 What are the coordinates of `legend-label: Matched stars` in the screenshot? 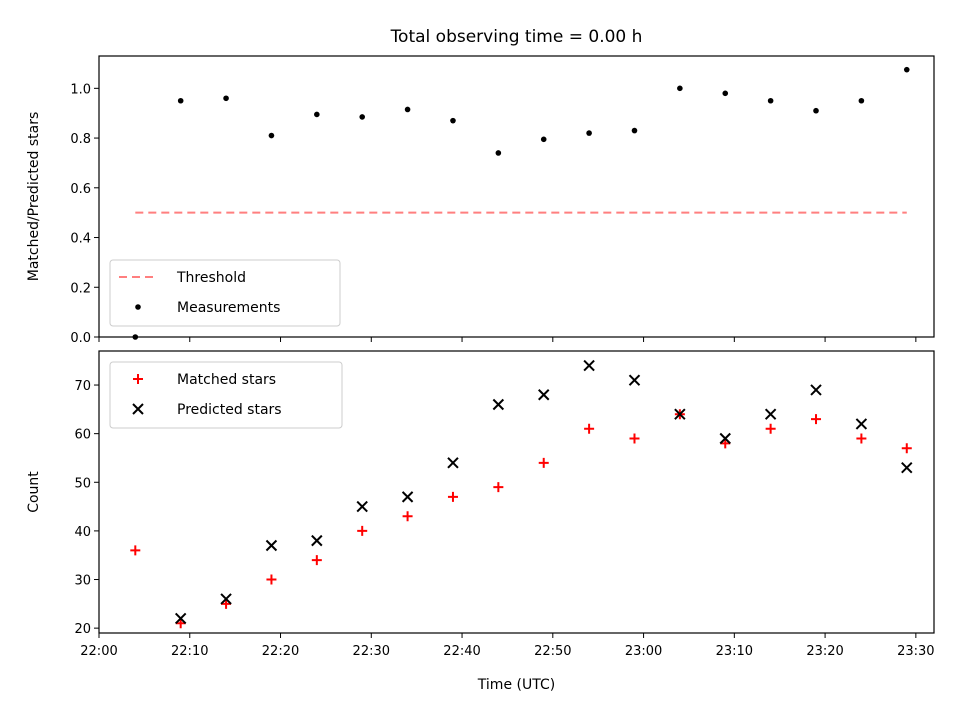 It's located at (226, 380).